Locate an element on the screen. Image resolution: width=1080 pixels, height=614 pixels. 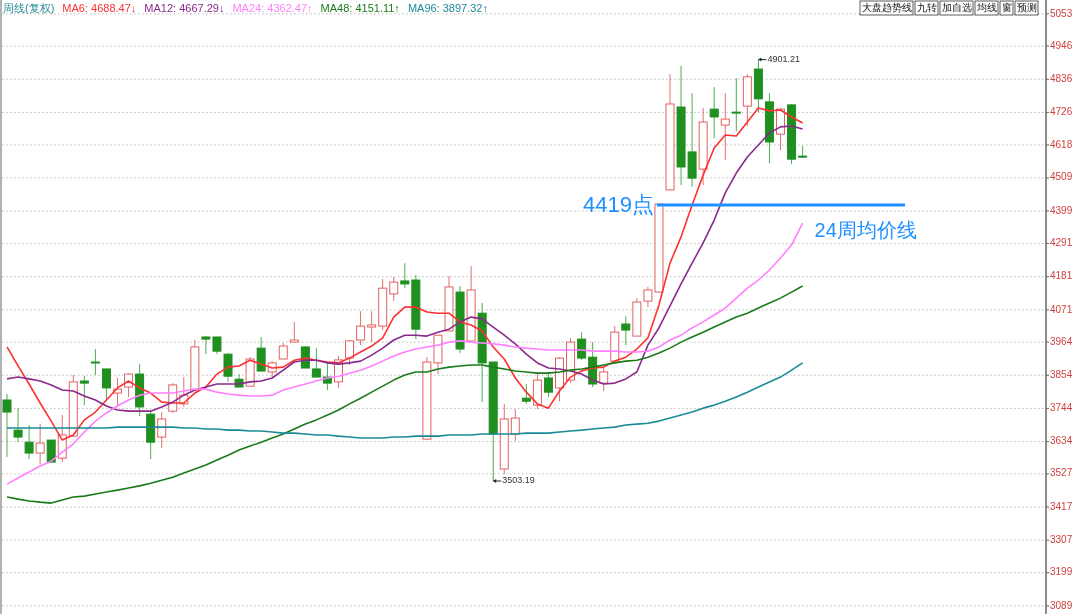
y-tick-label: 4836 is located at coordinates (1061, 78).